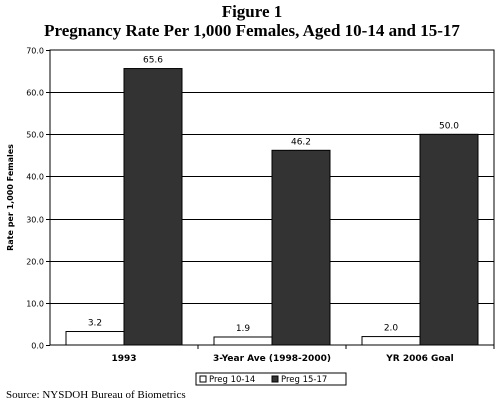 The image size is (504, 406). What do you see at coordinates (35, 135) in the screenshot?
I see `y-tick-label: 50.0` at bounding box center [35, 135].